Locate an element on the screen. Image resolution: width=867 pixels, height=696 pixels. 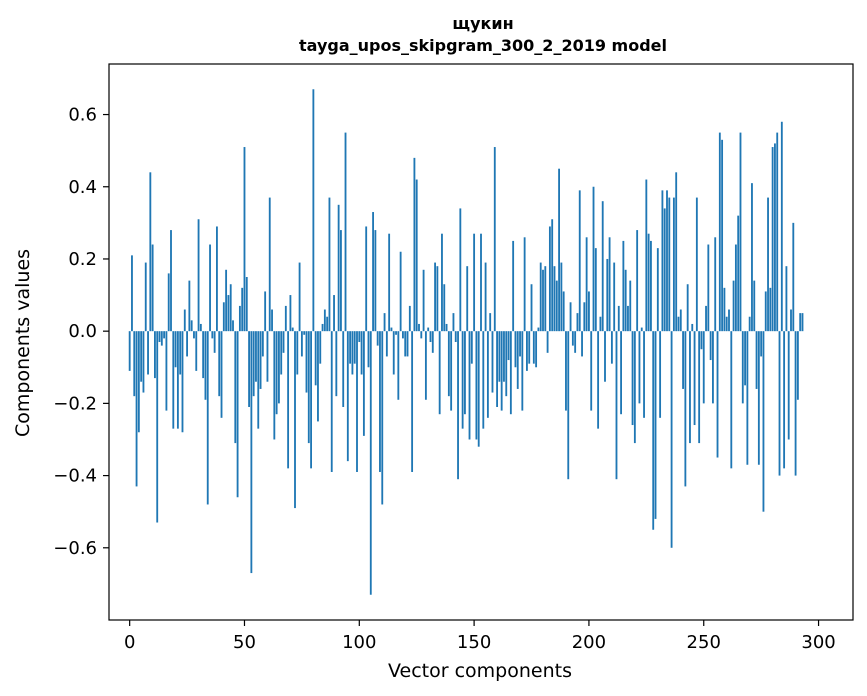
x-tick-label: 250 is located at coordinates (704, 642).